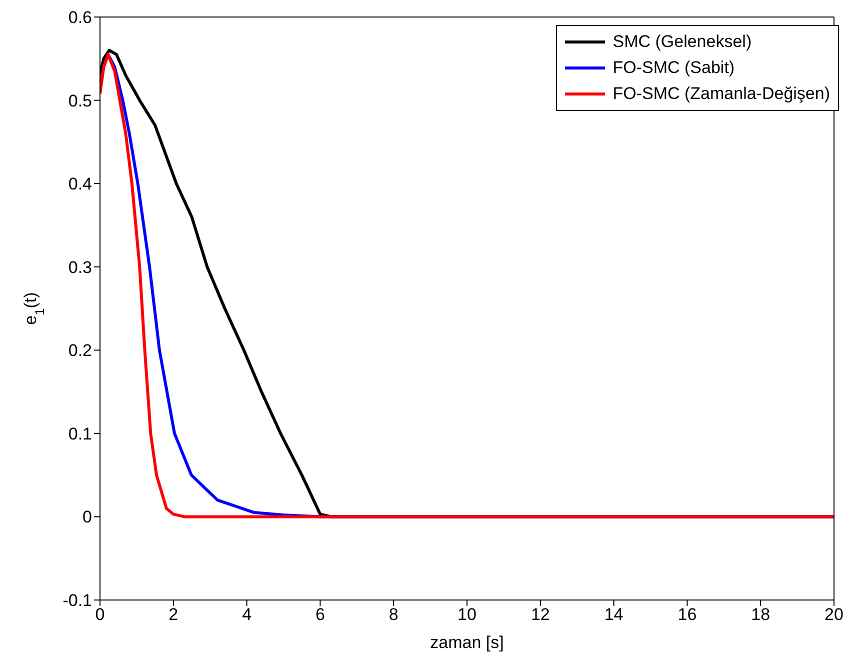 The image size is (859, 669). Describe the element at coordinates (393, 614) in the screenshot. I see `x-tick-label: 8` at that location.